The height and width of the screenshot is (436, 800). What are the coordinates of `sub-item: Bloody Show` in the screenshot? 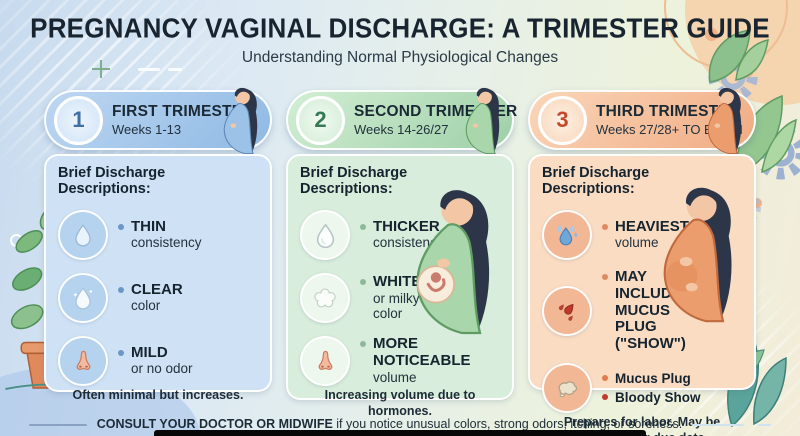 It's located at (651, 397).